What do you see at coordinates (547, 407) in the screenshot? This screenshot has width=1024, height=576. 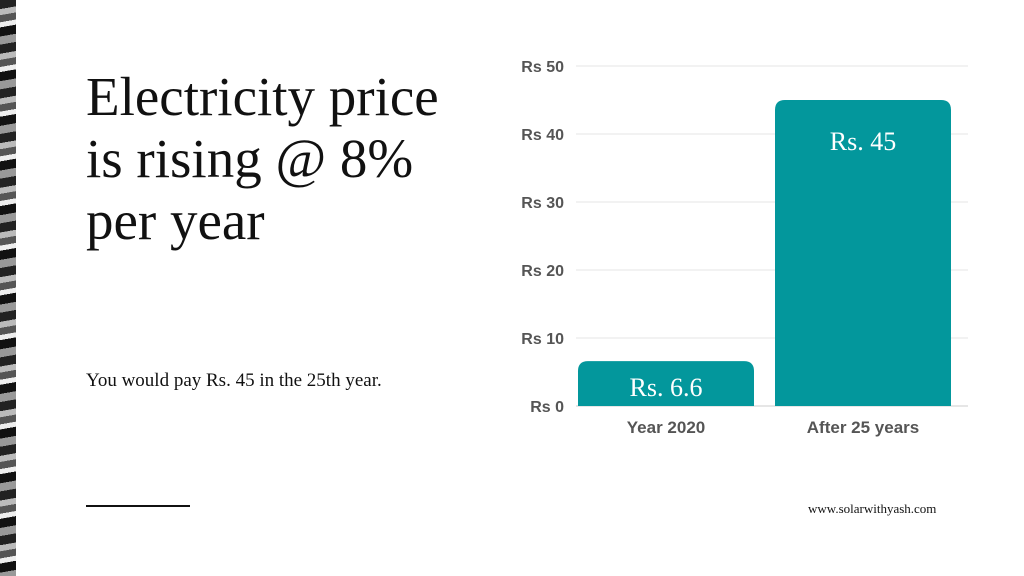 I see `y-tick-label: Rs 0` at bounding box center [547, 407].